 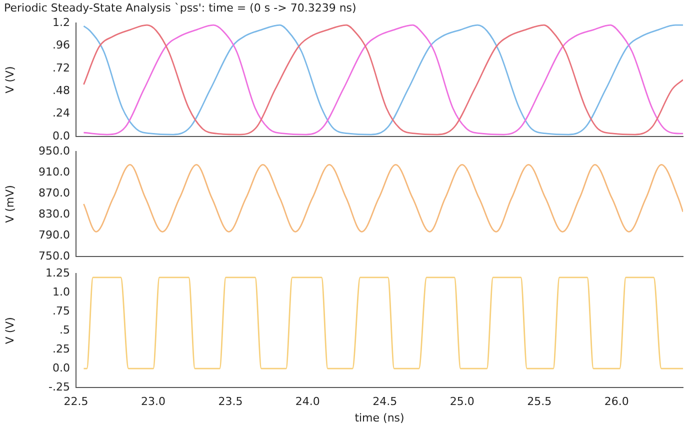 What do you see at coordinates (54, 193) in the screenshot?
I see `y-tick-label: 870.0` at bounding box center [54, 193].